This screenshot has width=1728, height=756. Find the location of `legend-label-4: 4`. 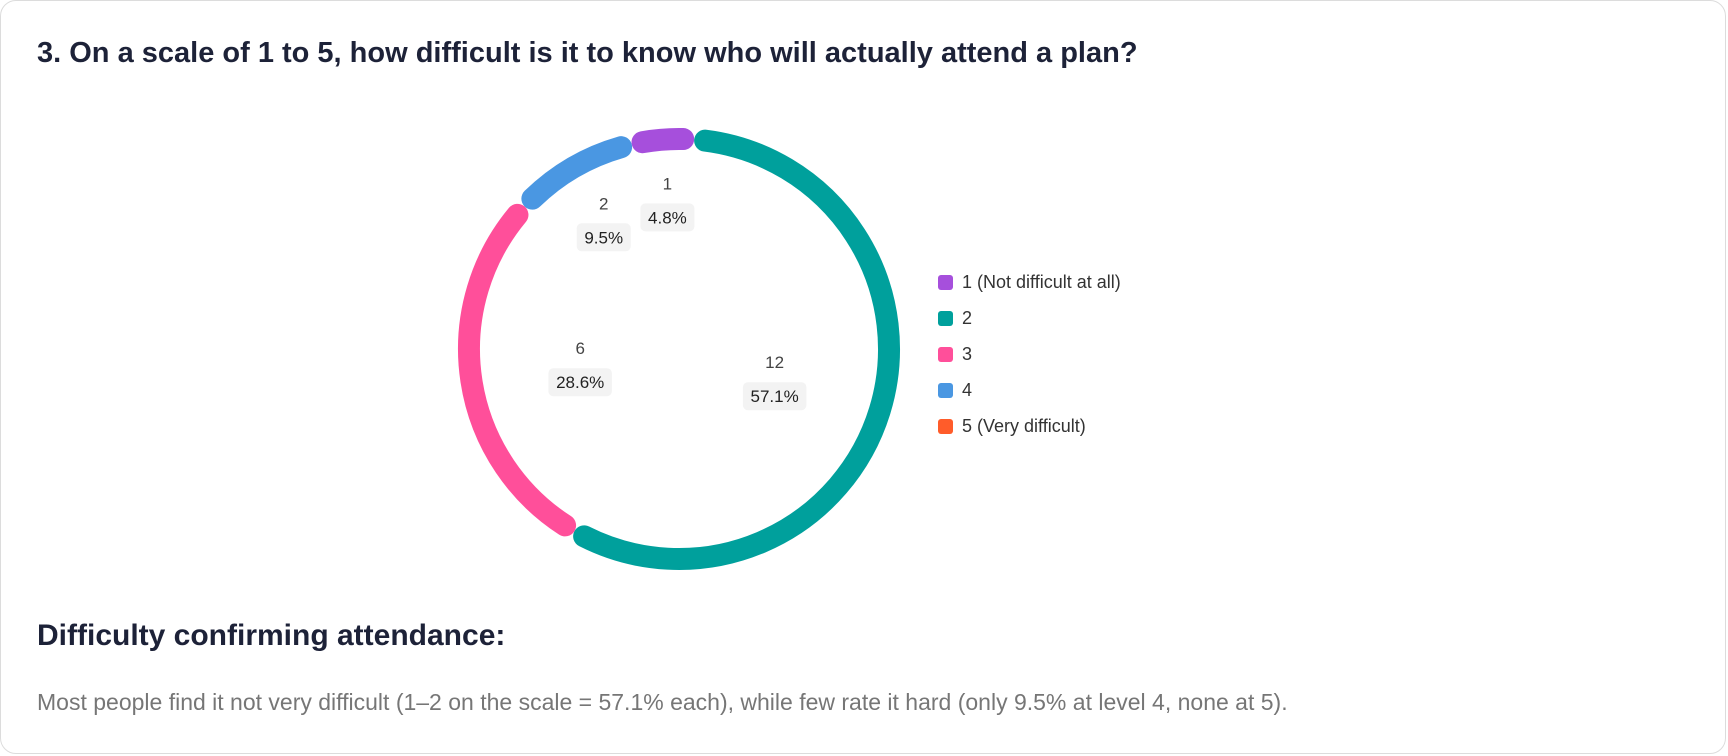

legend-label-4: 4 is located at coordinates (967, 389).